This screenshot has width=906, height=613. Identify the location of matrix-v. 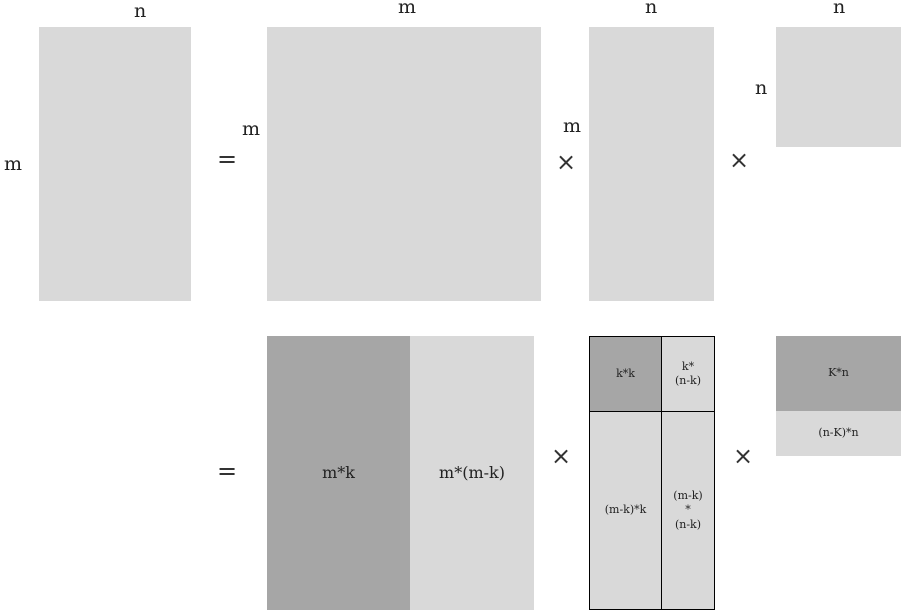
(838, 87).